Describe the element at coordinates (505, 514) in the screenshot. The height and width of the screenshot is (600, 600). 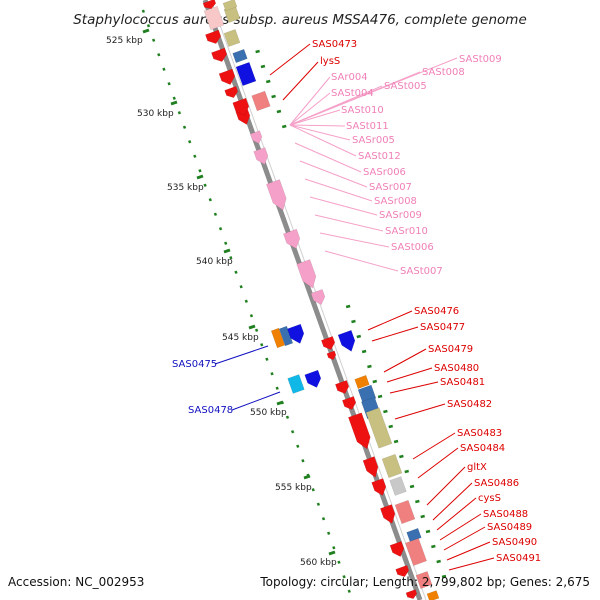
I see `gene-label: SAS0488` at that location.